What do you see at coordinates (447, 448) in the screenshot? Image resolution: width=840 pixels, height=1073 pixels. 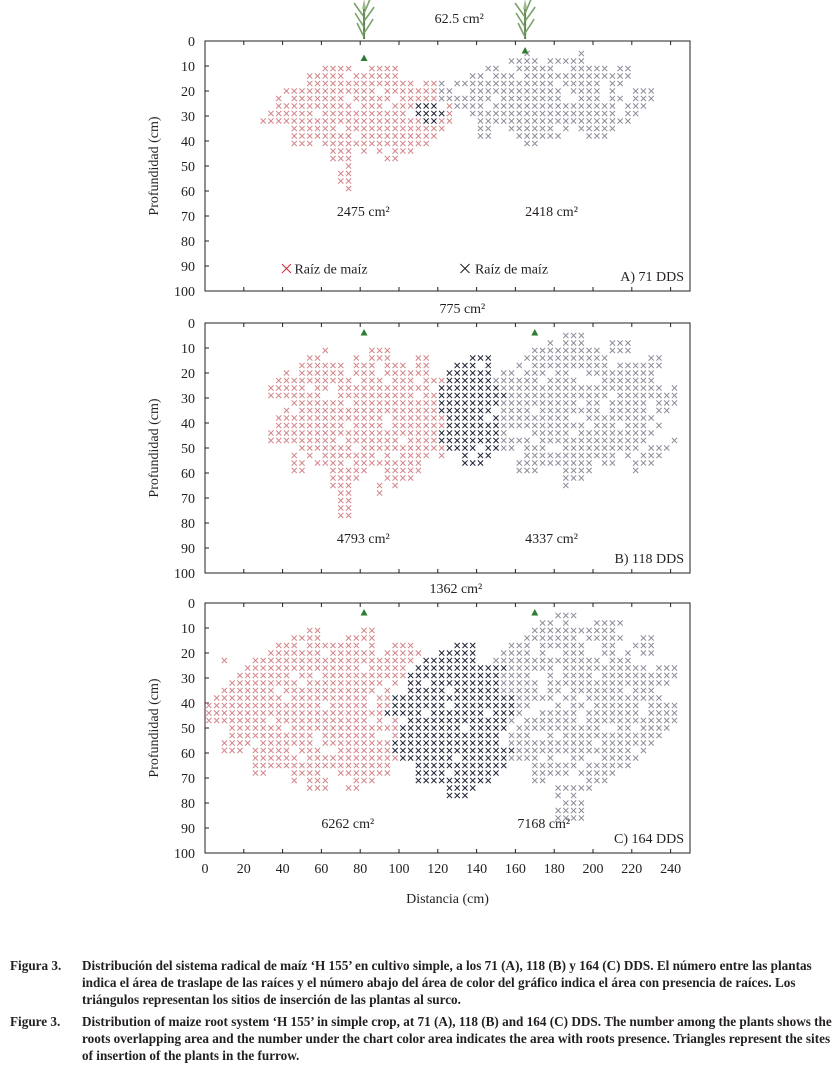 I see `plot-frame` at bounding box center [447, 448].